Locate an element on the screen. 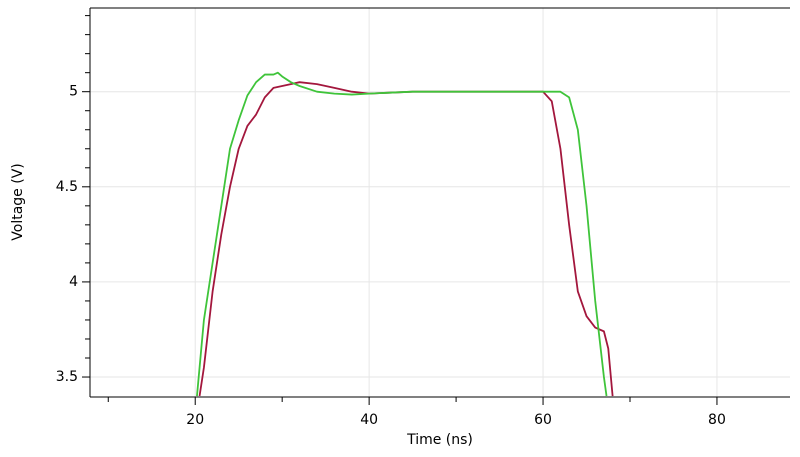 This screenshot has height=457, width=800. y-axis-label: Voltage (V) is located at coordinates (18, 201).